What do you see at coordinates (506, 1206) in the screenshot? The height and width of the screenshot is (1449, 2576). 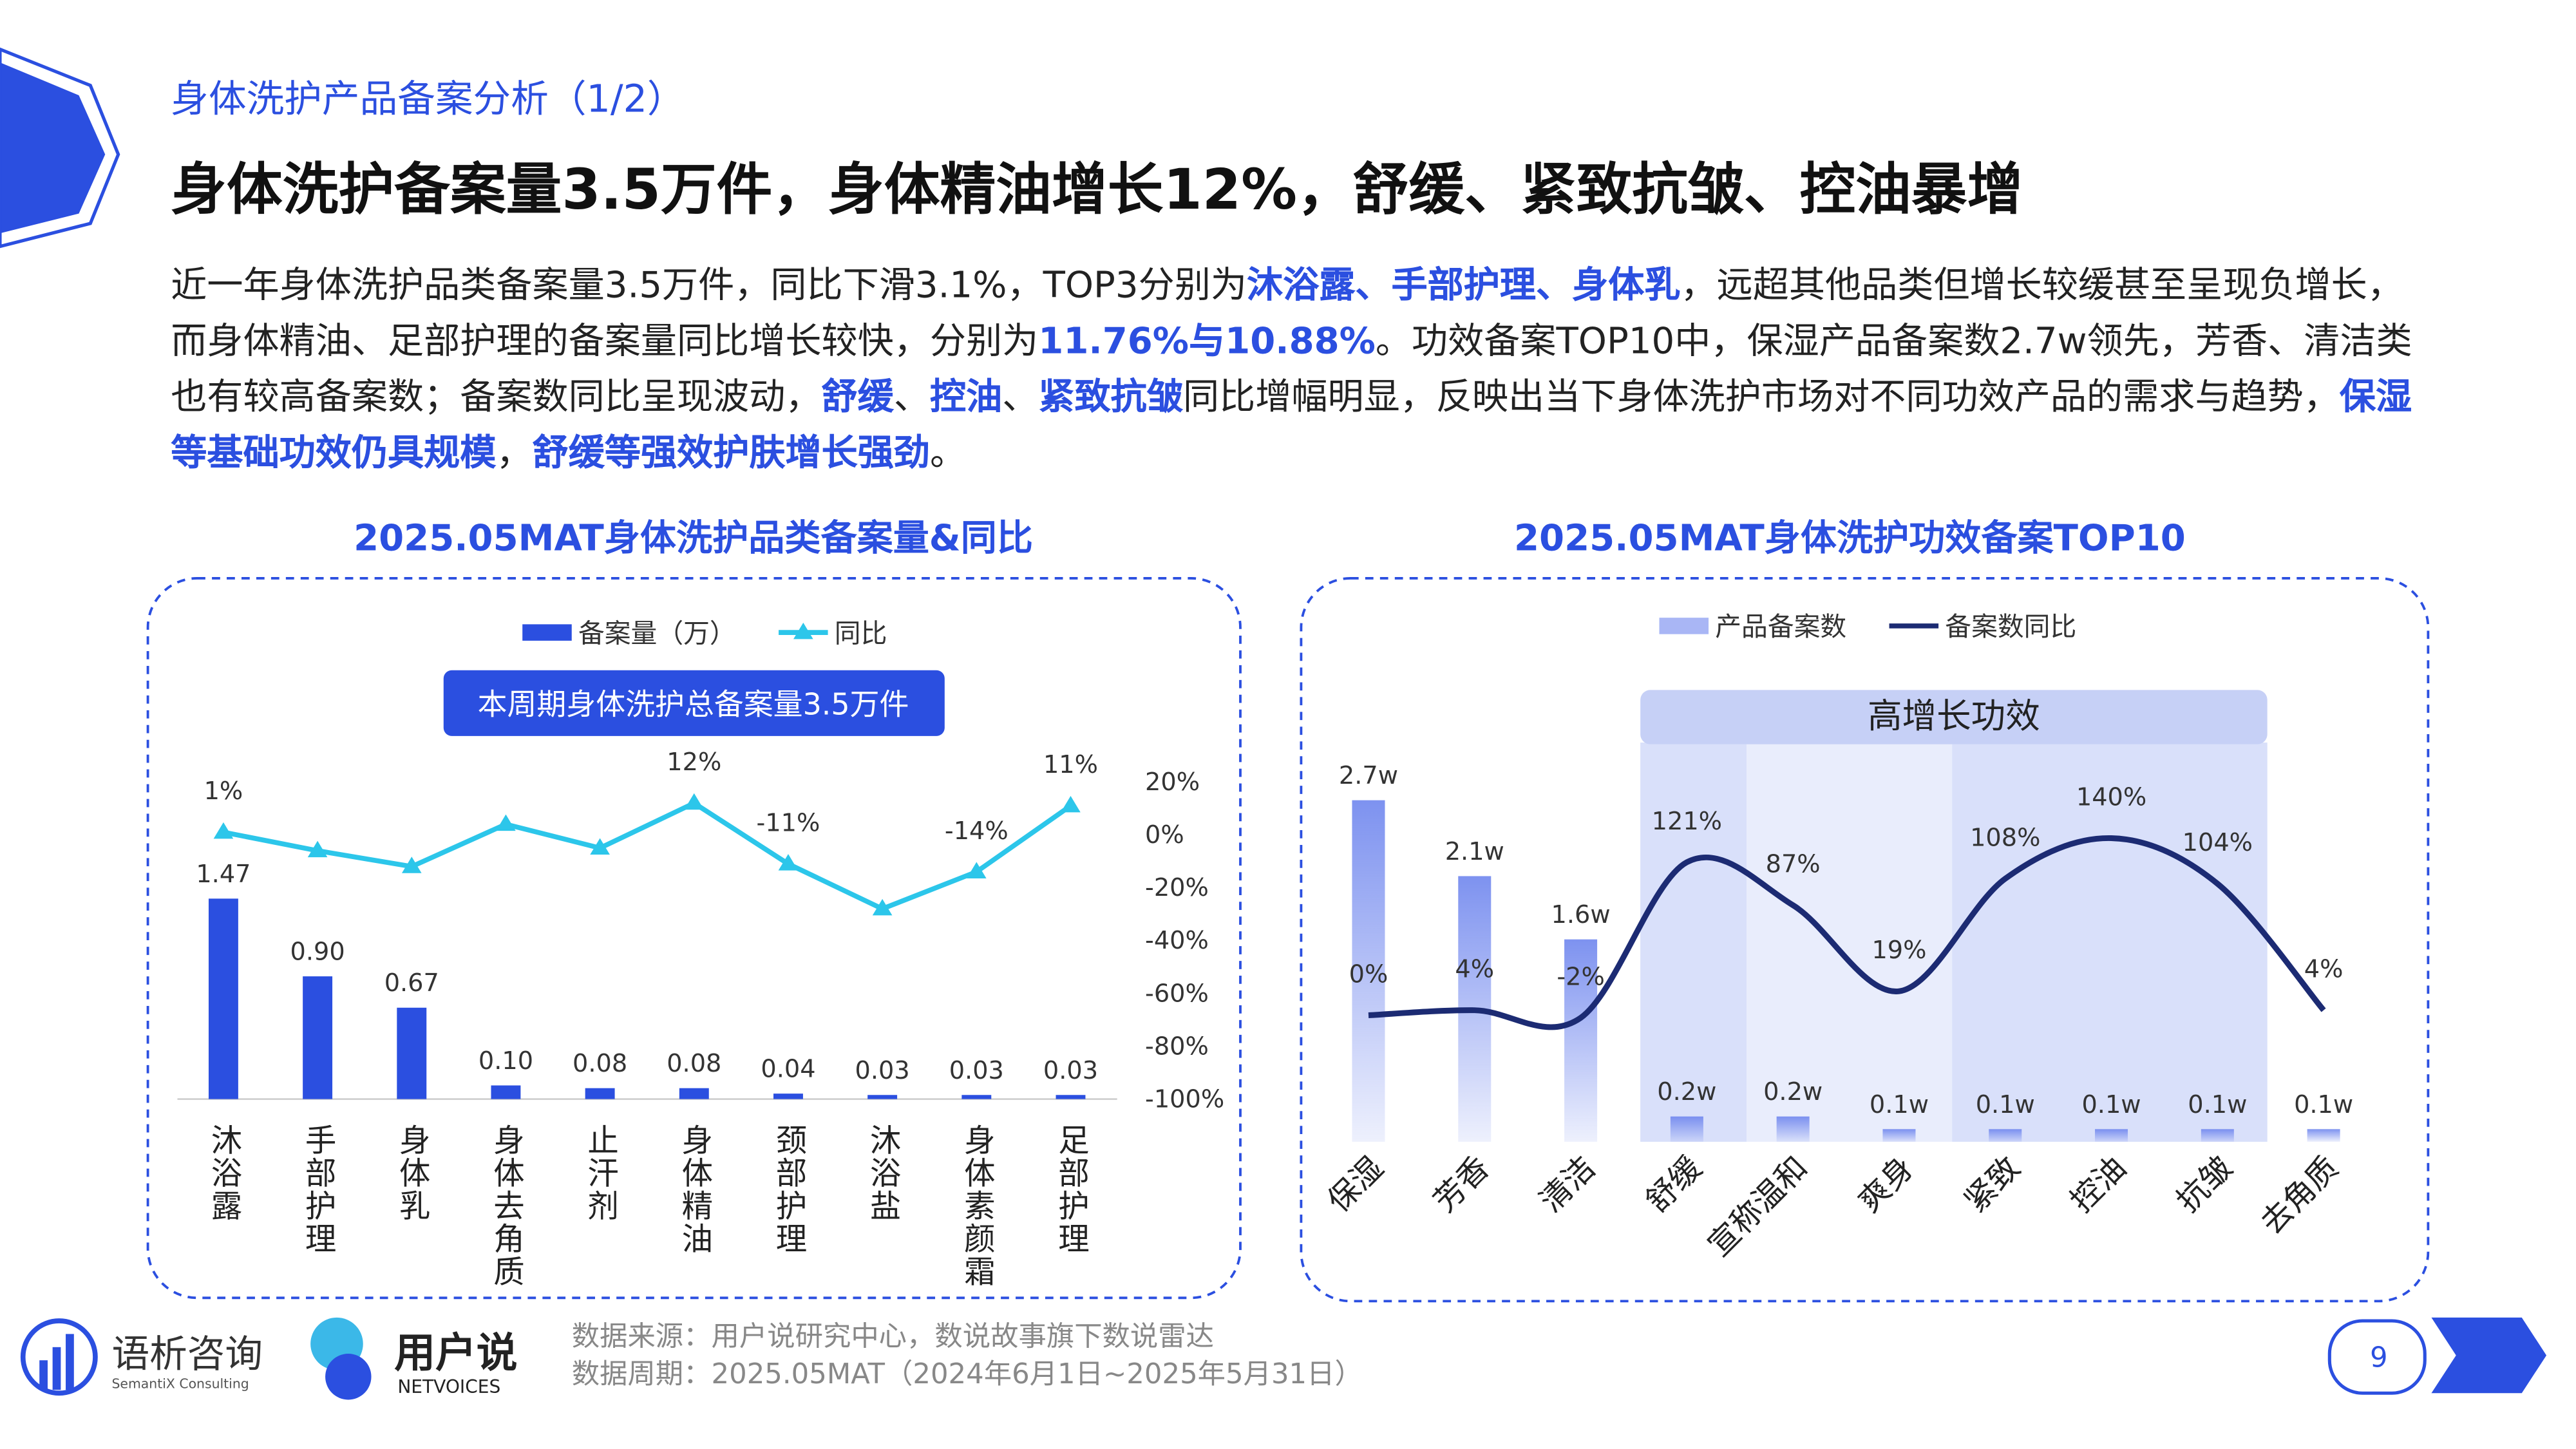 I see `x-tick-label: 身体去角质` at bounding box center [506, 1206].